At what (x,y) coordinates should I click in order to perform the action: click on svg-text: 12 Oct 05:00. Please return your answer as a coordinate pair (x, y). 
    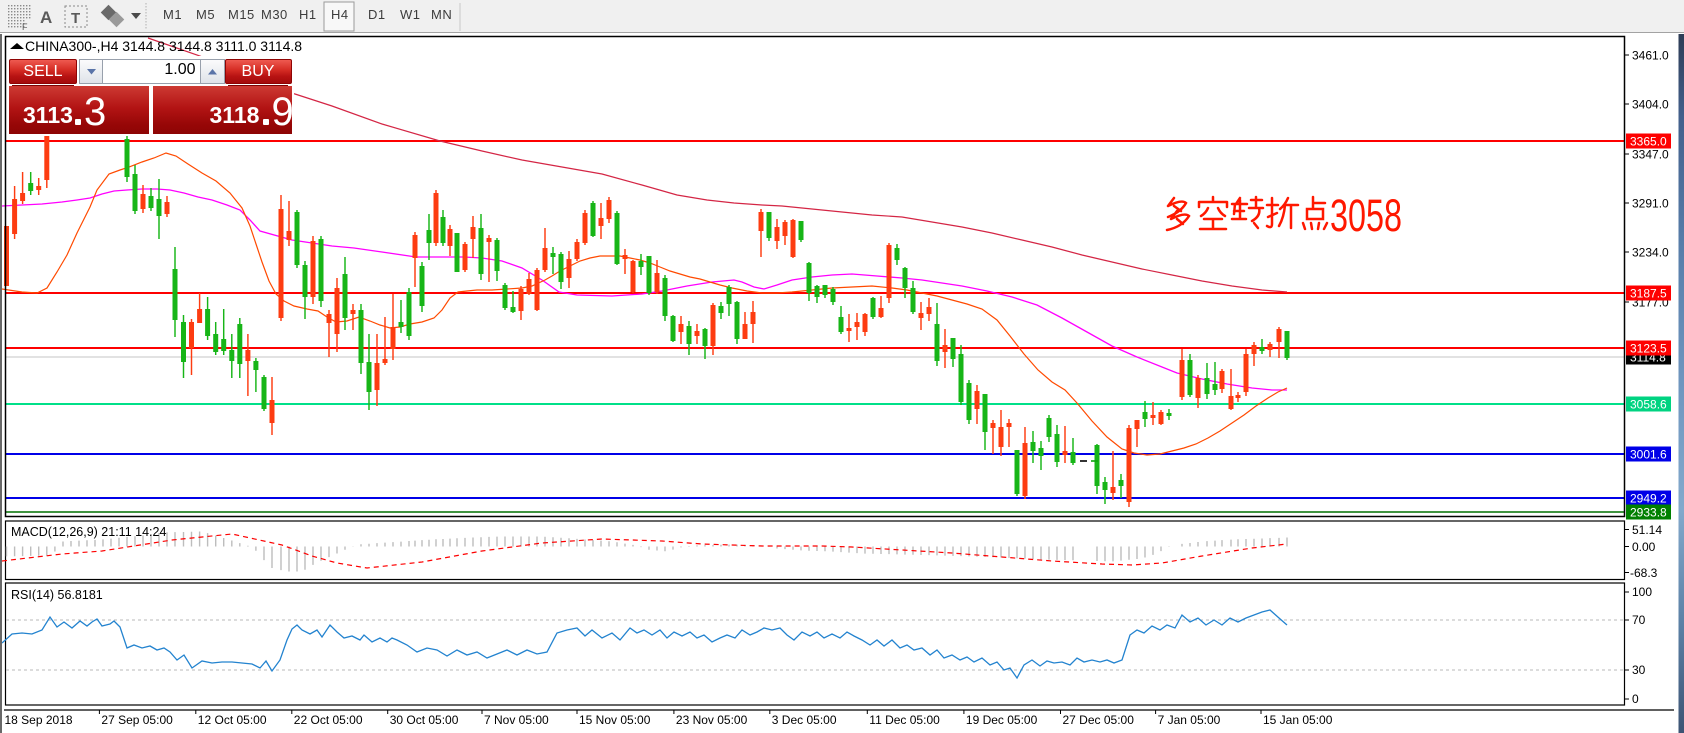
    Looking at the image, I should click on (232, 720).